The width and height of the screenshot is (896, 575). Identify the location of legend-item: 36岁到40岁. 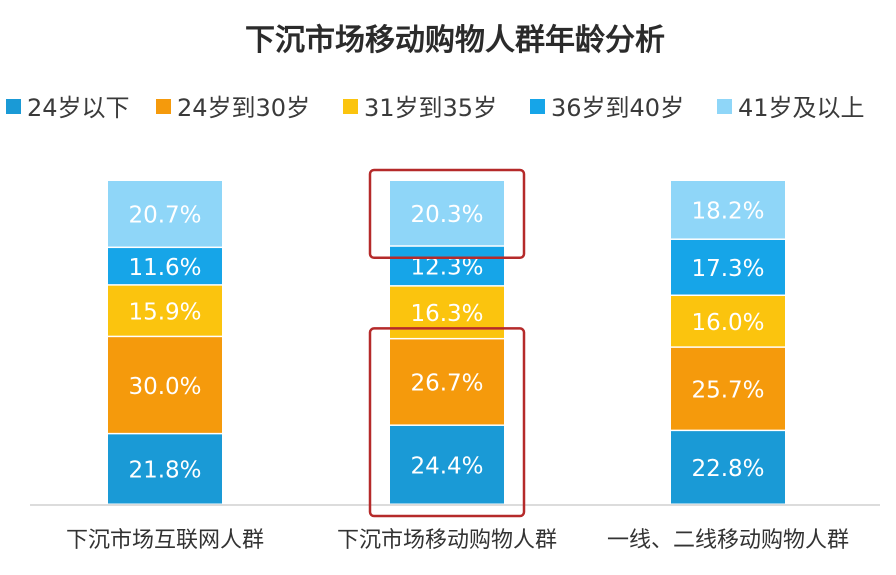
(607, 108).